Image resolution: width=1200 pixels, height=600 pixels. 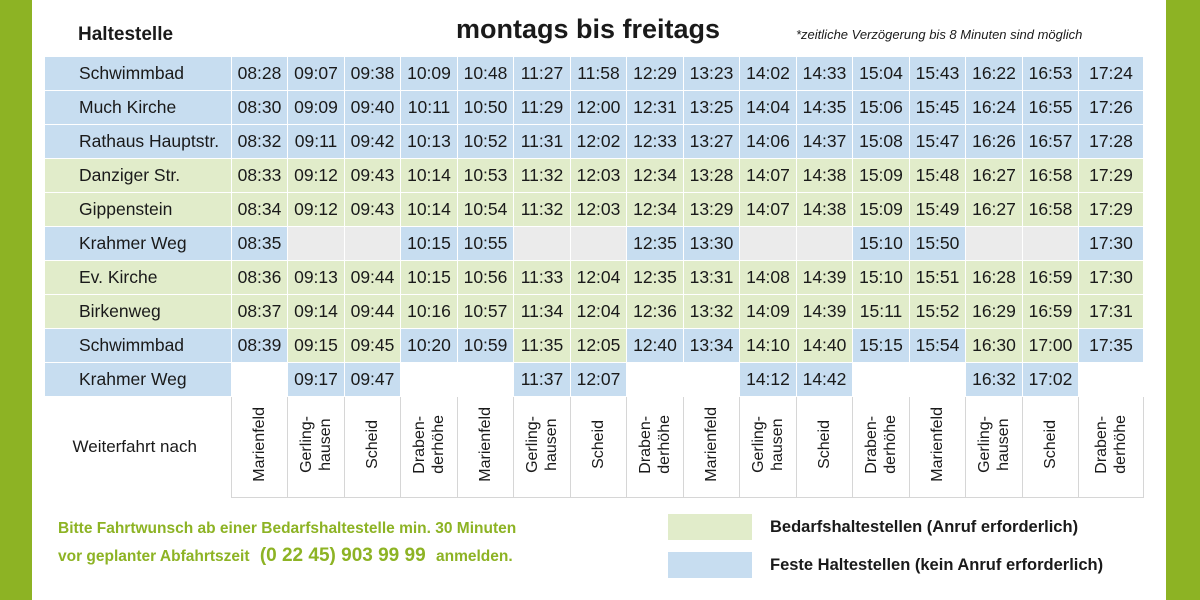 What do you see at coordinates (598, 277) in the screenshot?
I see `departure-time-cell: 12:04` at bounding box center [598, 277].